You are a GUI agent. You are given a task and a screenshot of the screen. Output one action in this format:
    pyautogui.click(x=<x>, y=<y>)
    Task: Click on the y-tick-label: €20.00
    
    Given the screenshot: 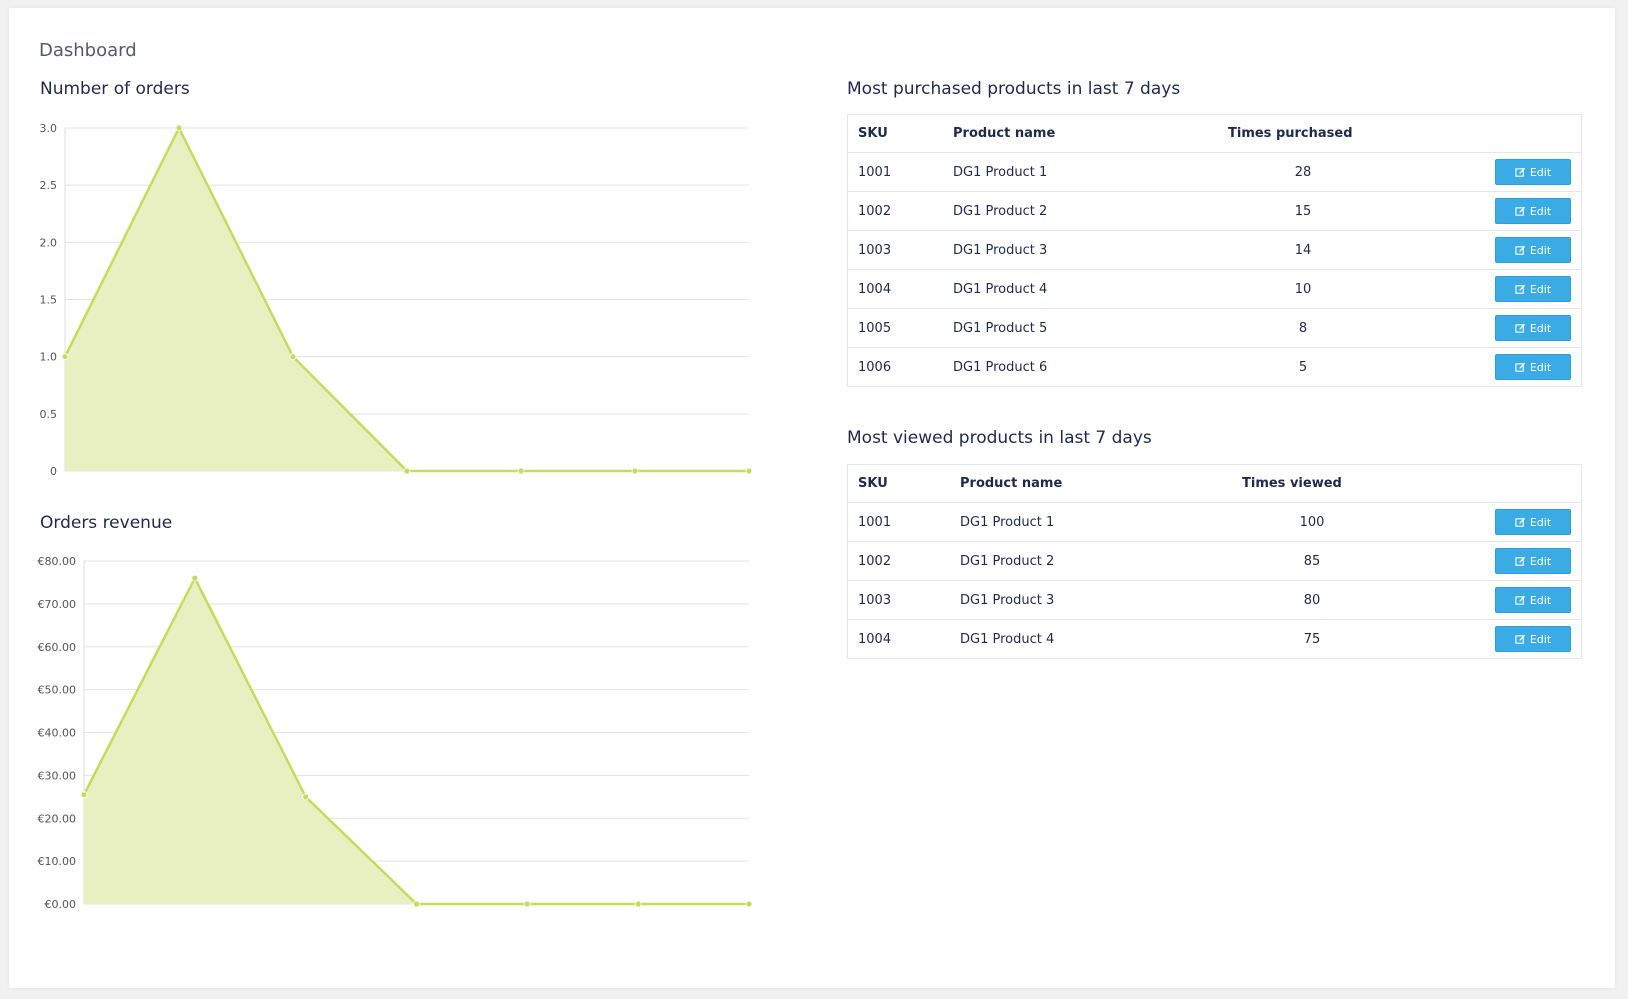 What is the action you would take?
    pyautogui.click(x=57, y=818)
    